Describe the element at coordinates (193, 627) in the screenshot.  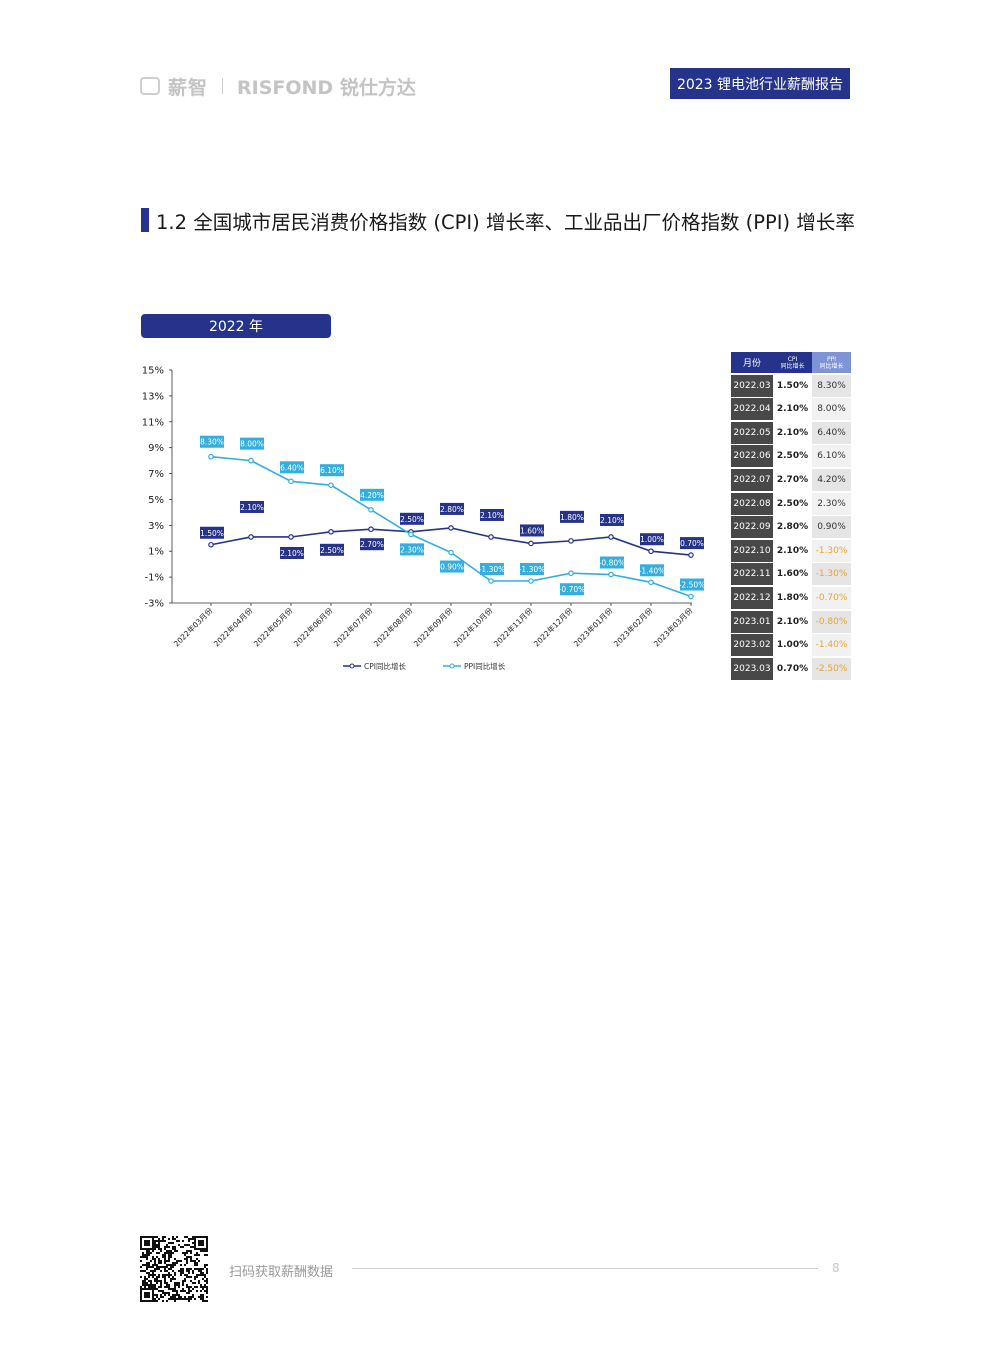
I see `x-tick-label: 2022年03月份` at that location.